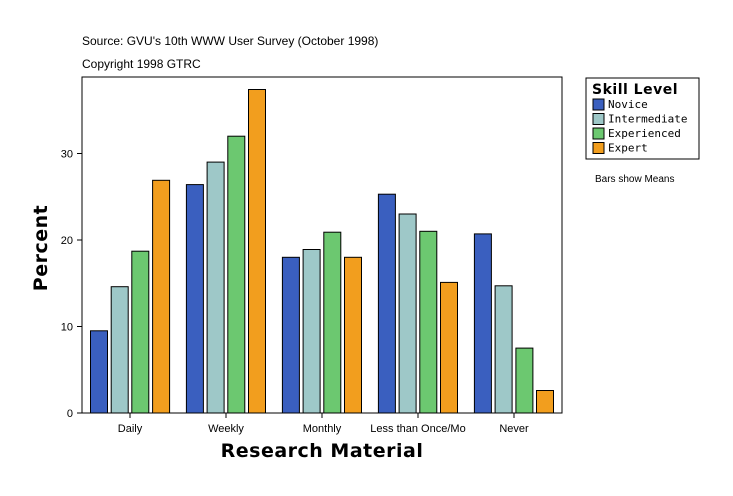  What do you see at coordinates (598, 104) in the screenshot?
I see `legend-swatch-novice` at bounding box center [598, 104].